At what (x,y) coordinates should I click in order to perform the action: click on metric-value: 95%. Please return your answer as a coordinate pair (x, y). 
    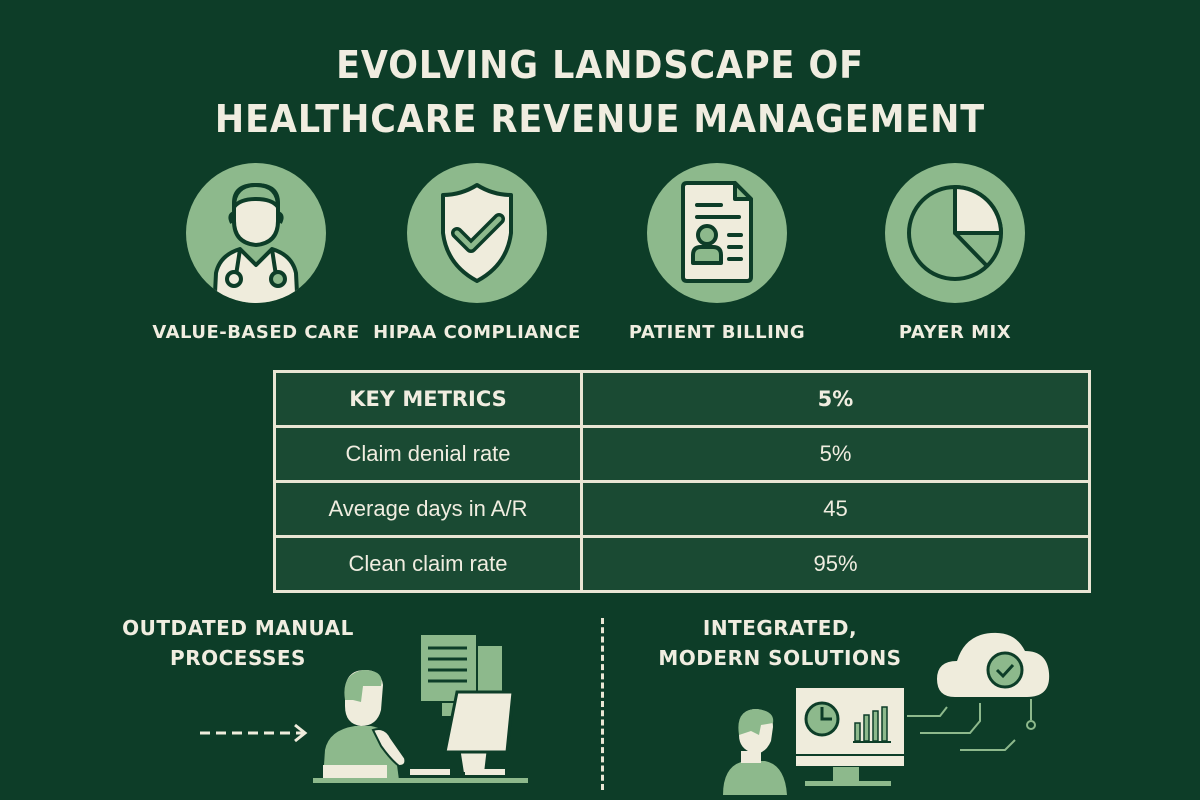
    Looking at the image, I should click on (835, 564).